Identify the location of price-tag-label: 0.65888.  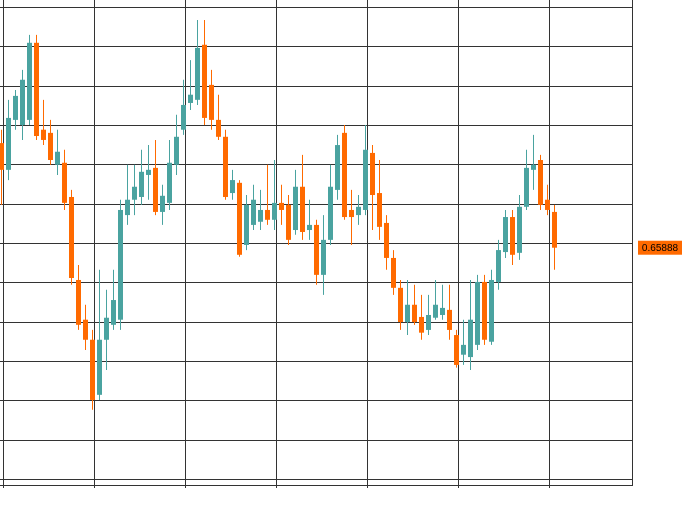
(660, 248).